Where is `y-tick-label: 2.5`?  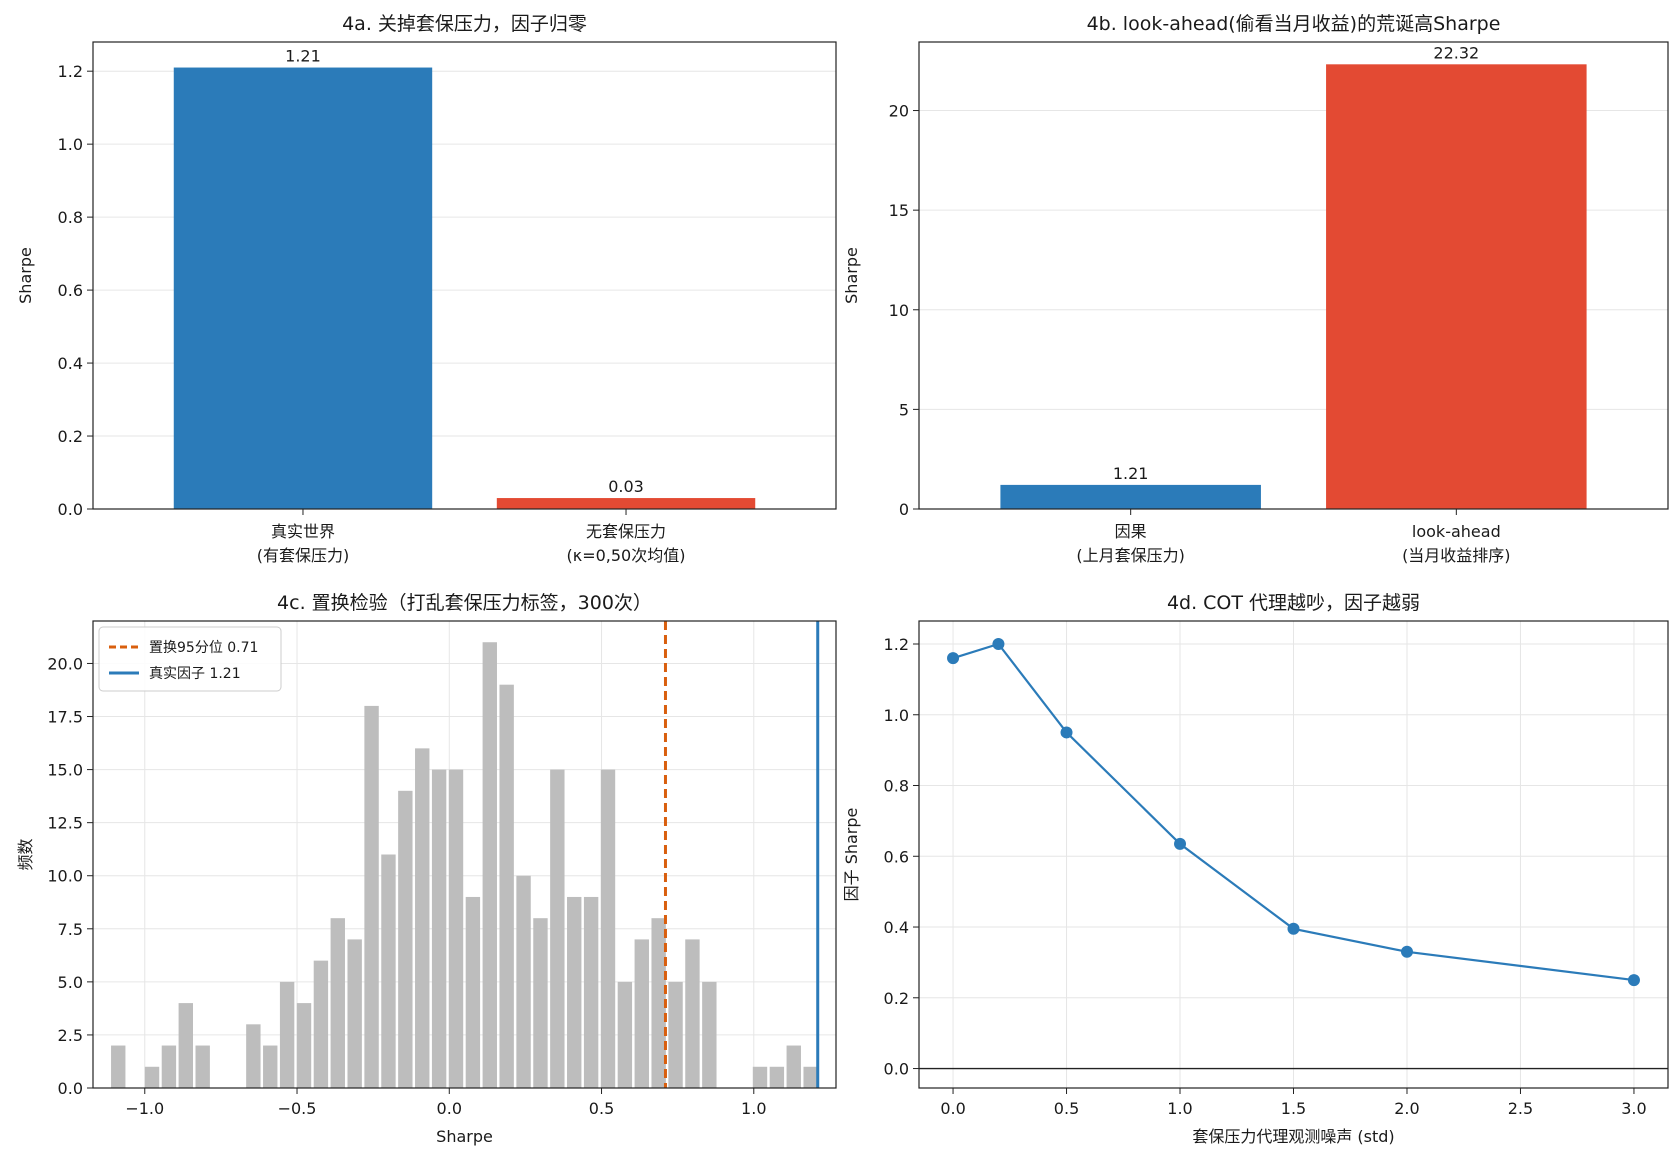 y-tick-label: 2.5 is located at coordinates (70, 1035).